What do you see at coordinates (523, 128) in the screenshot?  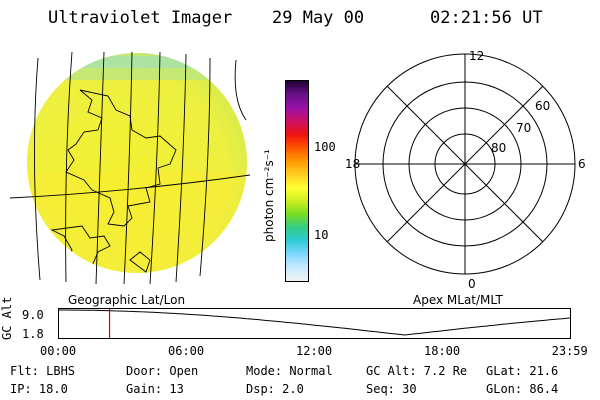 I see `lat-label-70: 70` at bounding box center [523, 128].